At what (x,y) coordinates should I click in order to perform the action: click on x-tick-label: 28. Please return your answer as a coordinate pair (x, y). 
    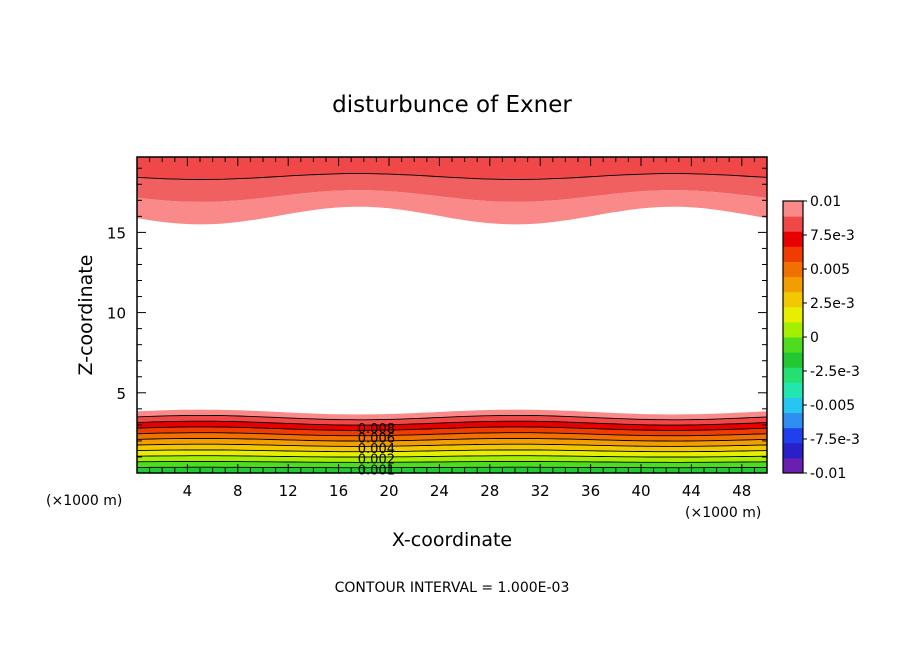
    Looking at the image, I should click on (489, 491).